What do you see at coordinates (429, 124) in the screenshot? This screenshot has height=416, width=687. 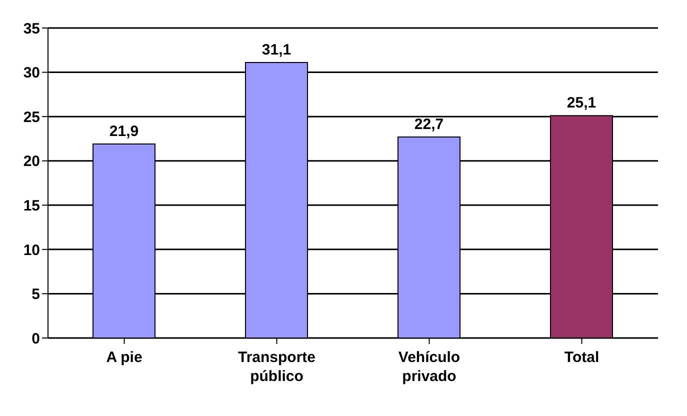 I see `data-label: 22,7` at bounding box center [429, 124].